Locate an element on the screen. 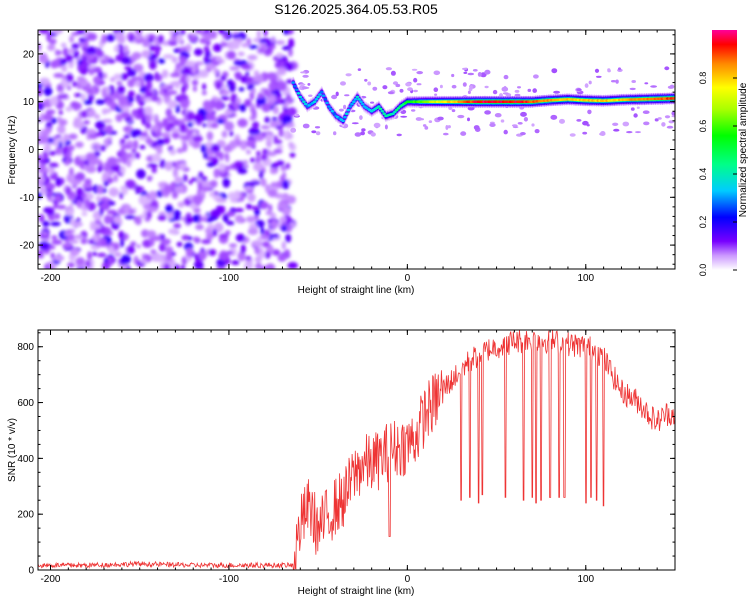 The image size is (750, 600). y-tick-label: 400 is located at coordinates (25, 459).